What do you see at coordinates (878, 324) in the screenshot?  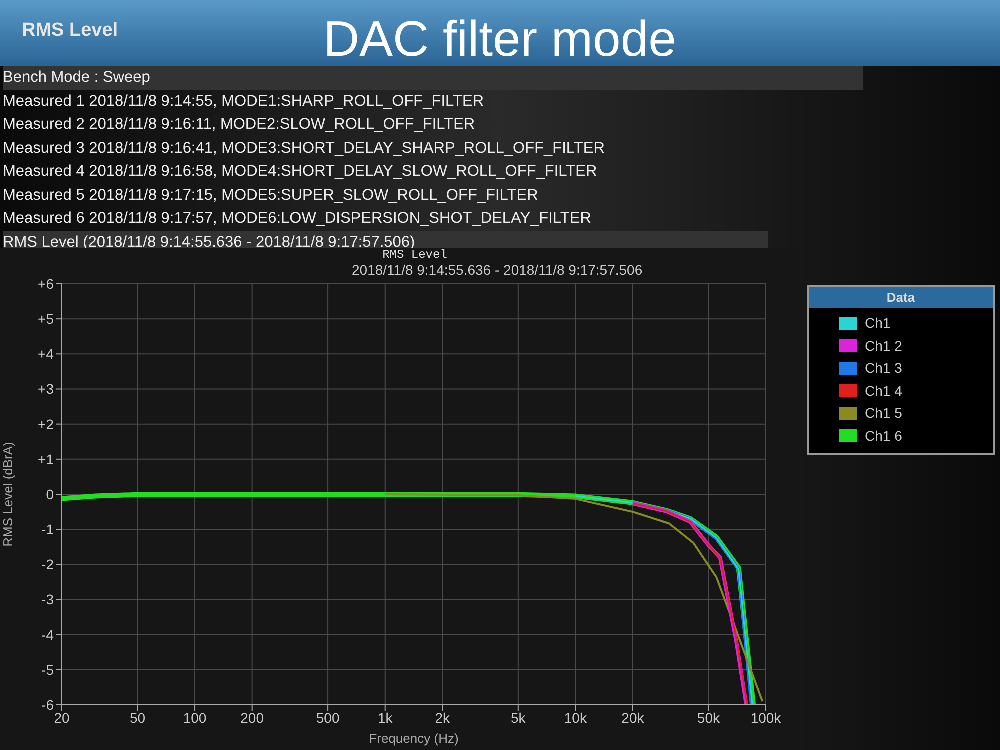 I see `legend-label: Ch1` at bounding box center [878, 324].